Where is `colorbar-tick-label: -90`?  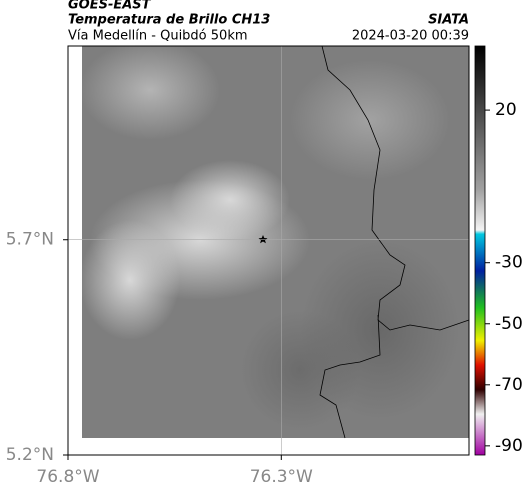
colorbar-tick-label: -90 is located at coordinates (509, 446).